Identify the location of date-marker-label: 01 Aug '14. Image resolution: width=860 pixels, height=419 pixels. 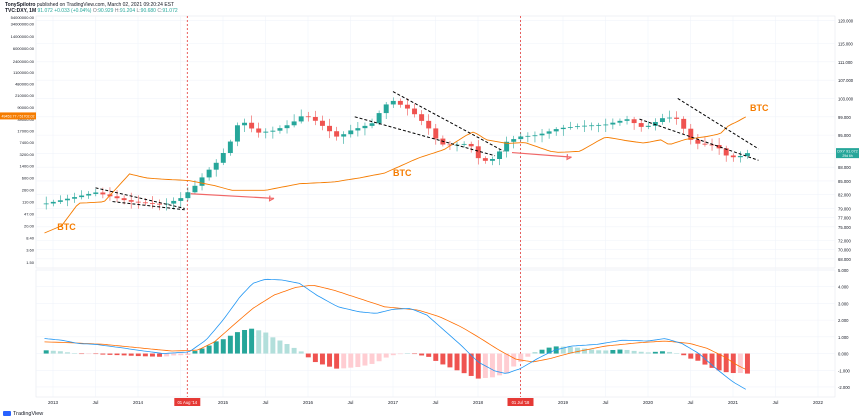
(187, 402).